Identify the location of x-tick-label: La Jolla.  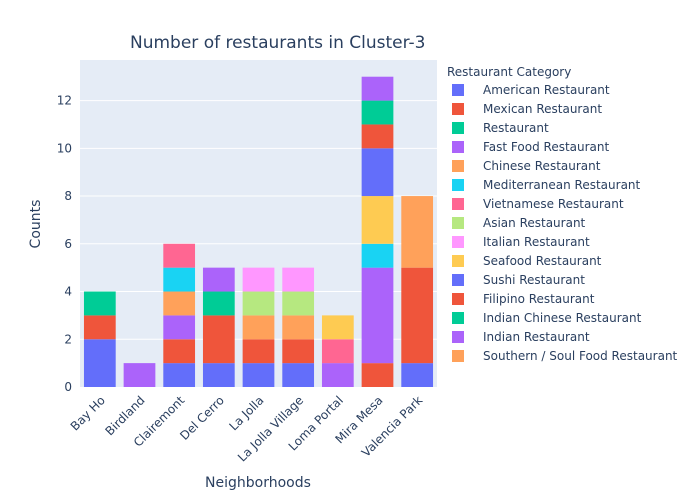
(246, 413).